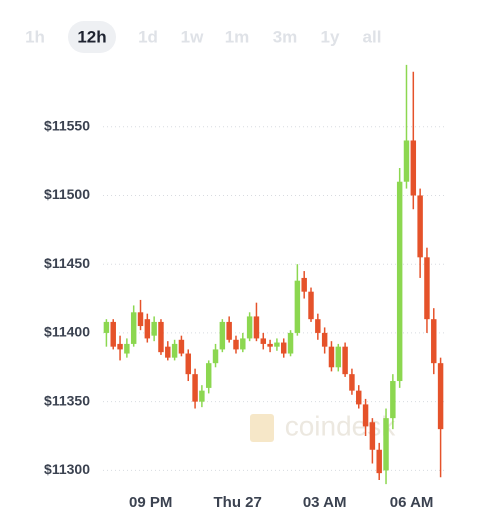 The width and height of the screenshot is (480, 525). Describe the element at coordinates (192, 36) in the screenshot. I see `time-range-tab: 1w` at that location.